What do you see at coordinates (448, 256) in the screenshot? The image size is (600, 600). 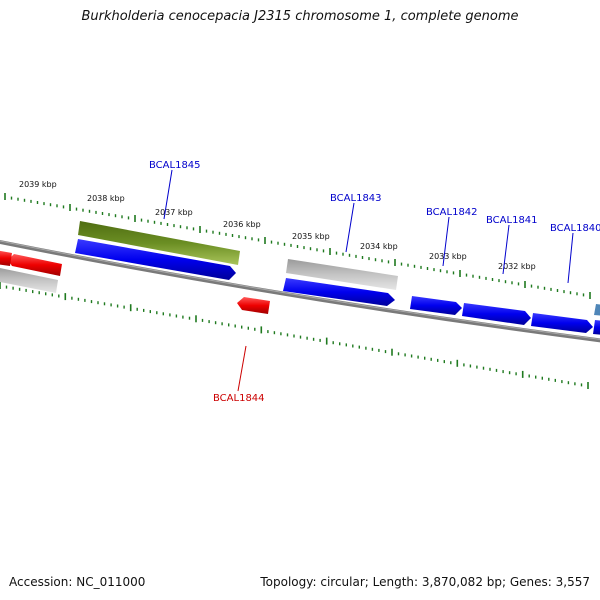 I see `tick-label: 2033 kbp` at bounding box center [448, 256].